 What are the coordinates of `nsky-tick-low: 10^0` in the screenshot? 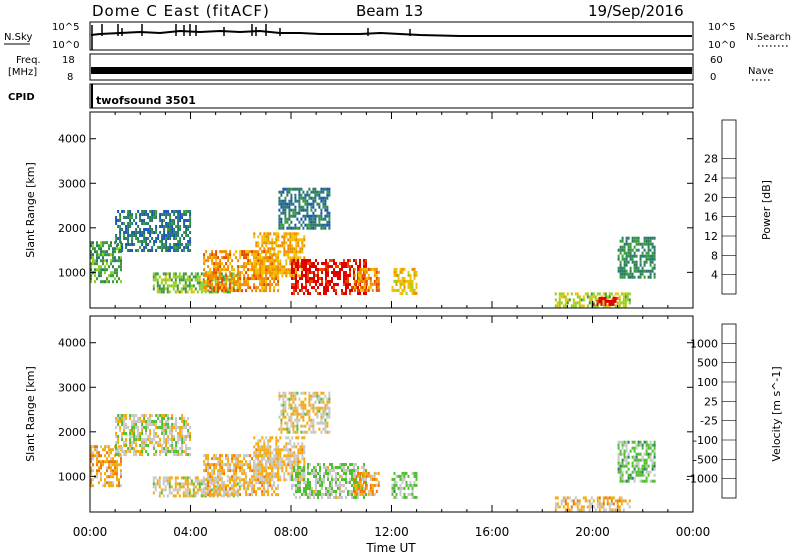 It's located at (65, 45).